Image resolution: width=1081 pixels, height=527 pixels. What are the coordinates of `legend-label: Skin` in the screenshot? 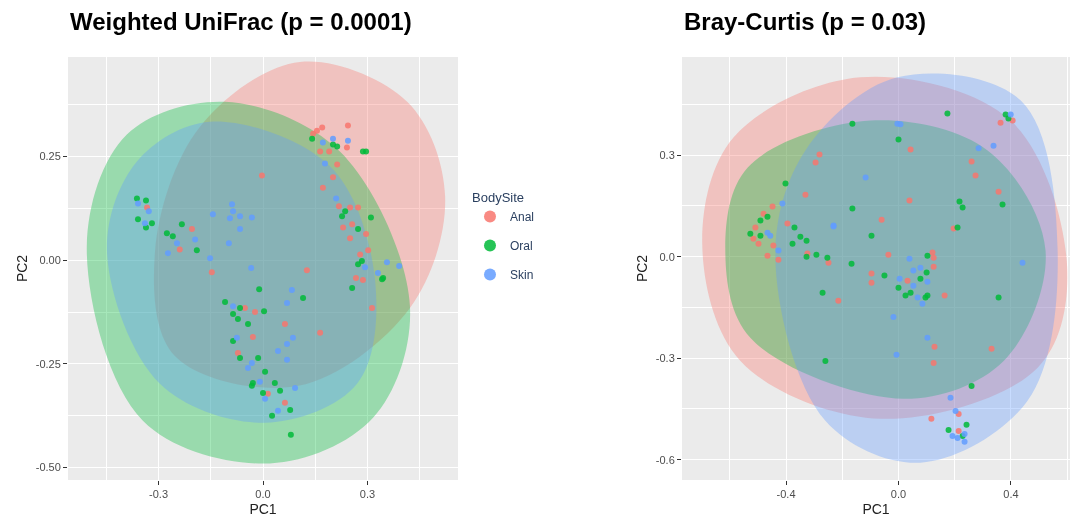 It's located at (522, 275).